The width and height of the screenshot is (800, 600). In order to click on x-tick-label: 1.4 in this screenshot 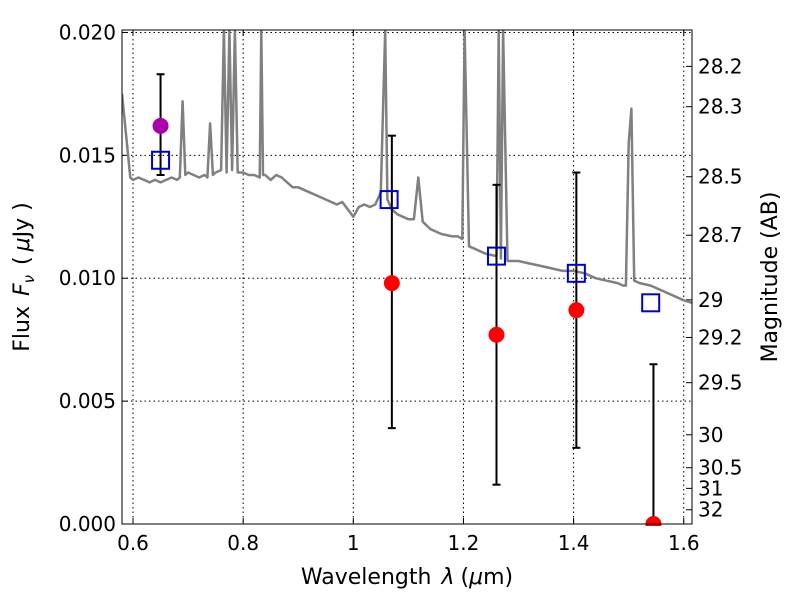, I will do `click(574, 543)`.